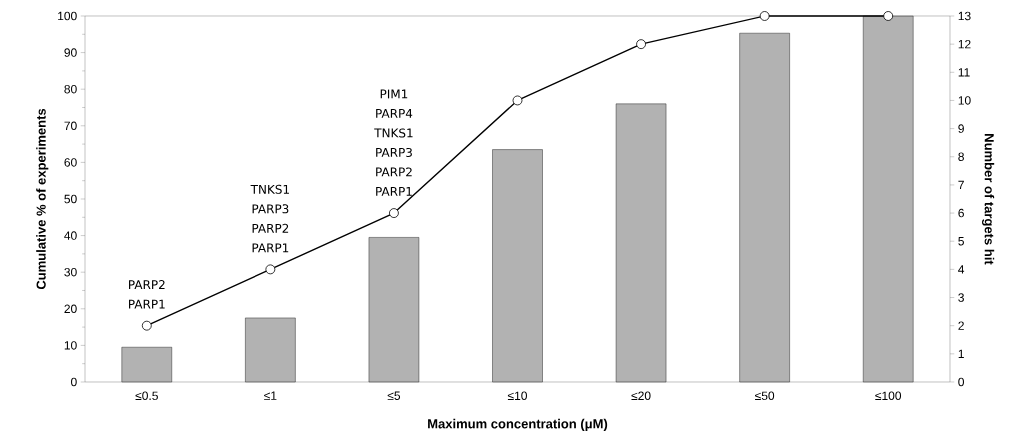  What do you see at coordinates (961, 269) in the screenshot?
I see `y2-tick-label: 4` at bounding box center [961, 269].